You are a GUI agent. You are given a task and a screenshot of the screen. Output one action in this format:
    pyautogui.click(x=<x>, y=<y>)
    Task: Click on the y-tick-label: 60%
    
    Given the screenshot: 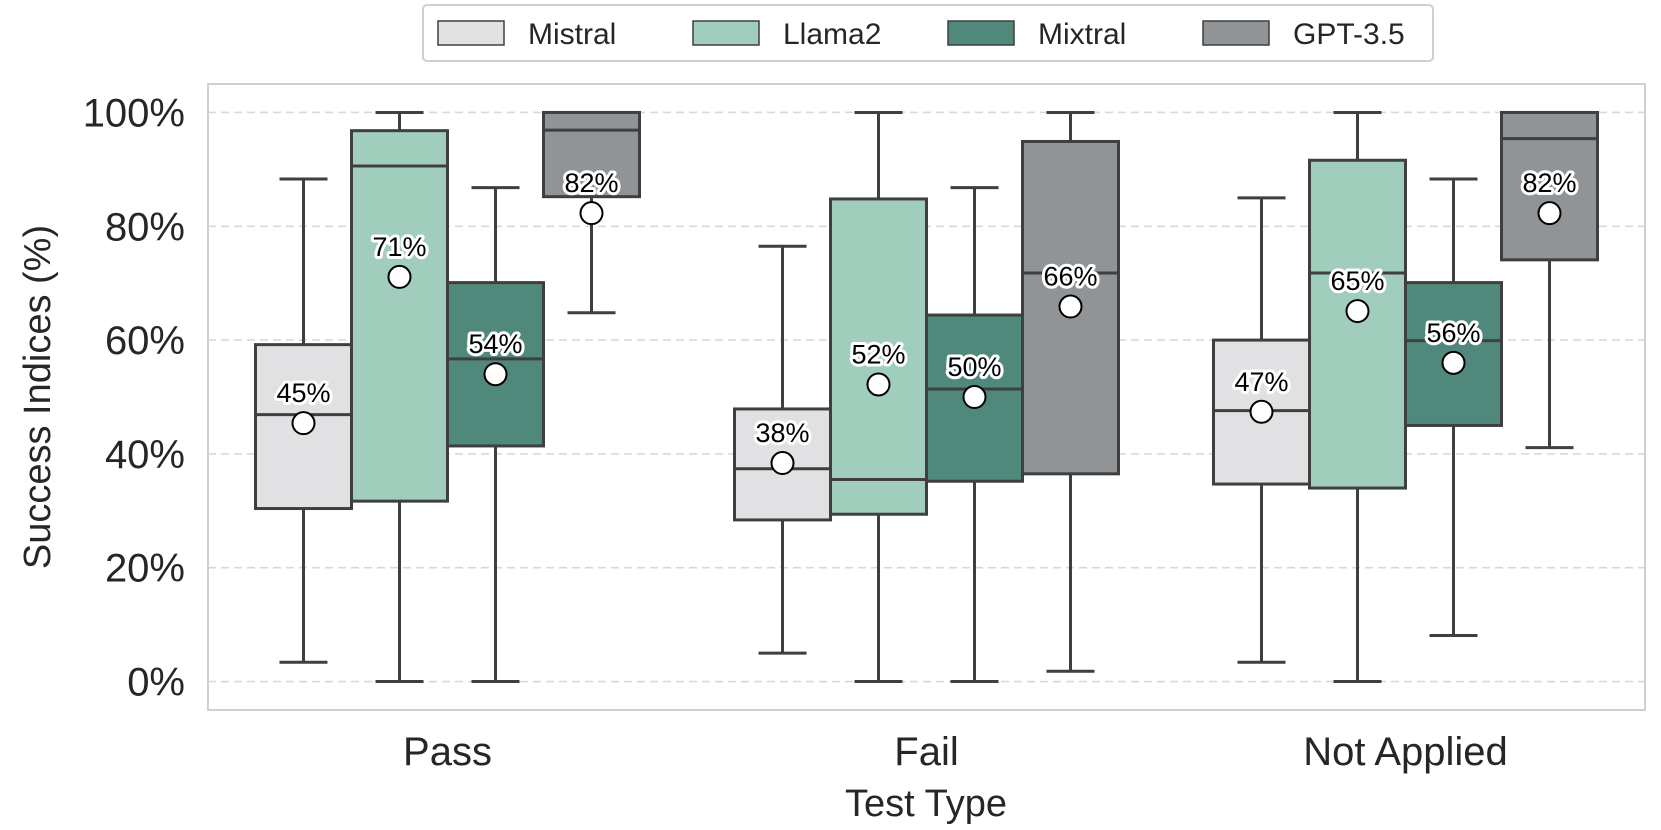 What is the action you would take?
    pyautogui.click(x=145, y=341)
    